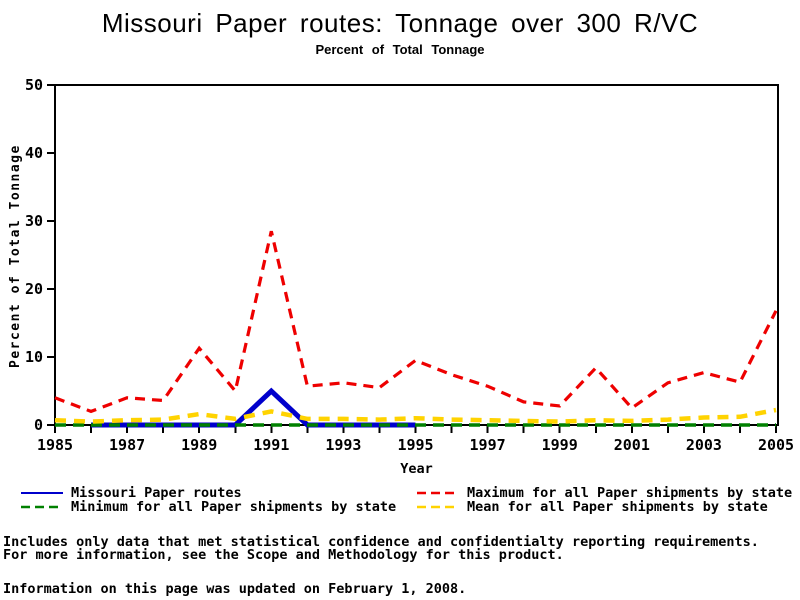  What do you see at coordinates (55, 445) in the screenshot?
I see `x-tick-label-1985: 1985` at bounding box center [55, 445].